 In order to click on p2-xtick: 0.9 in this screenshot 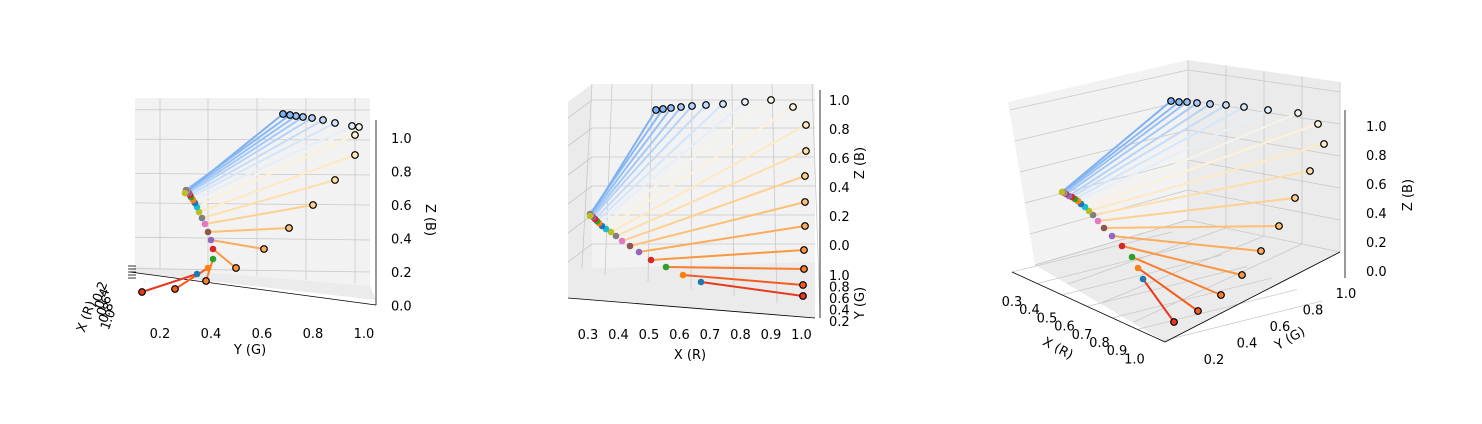, I will do `click(771, 335)`.